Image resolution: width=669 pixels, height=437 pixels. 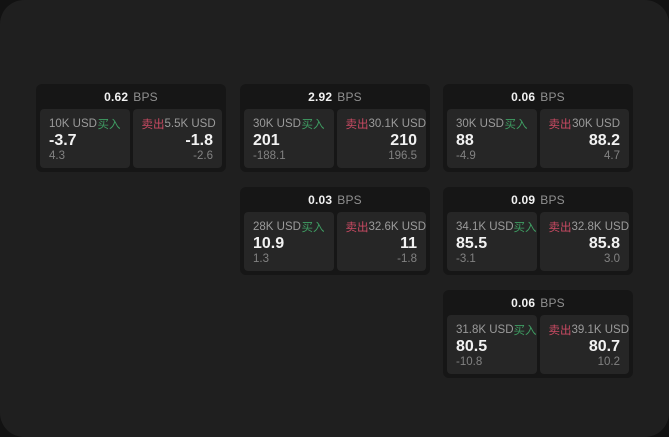 What do you see at coordinates (604, 346) in the screenshot?
I see `sell-price-value: 80.7` at bounding box center [604, 346].